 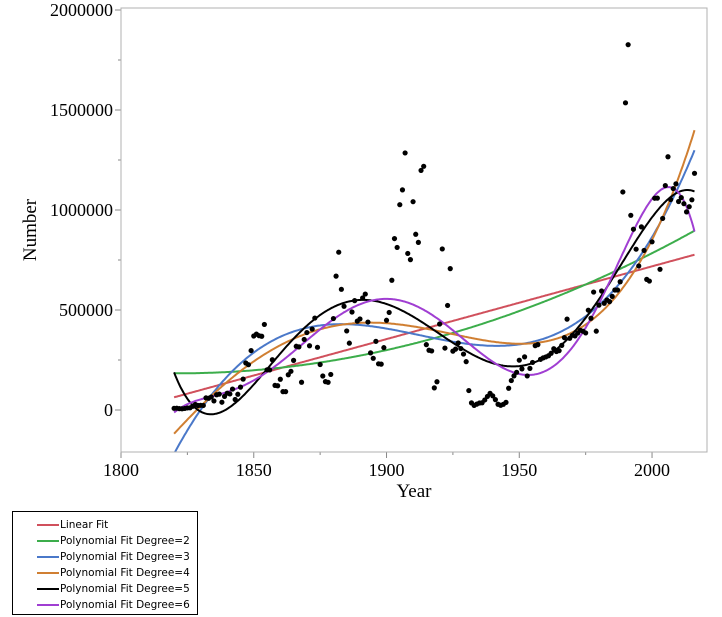 I want to click on legend-item: Polynomial Fit Degree=2, so click(x=117, y=541).